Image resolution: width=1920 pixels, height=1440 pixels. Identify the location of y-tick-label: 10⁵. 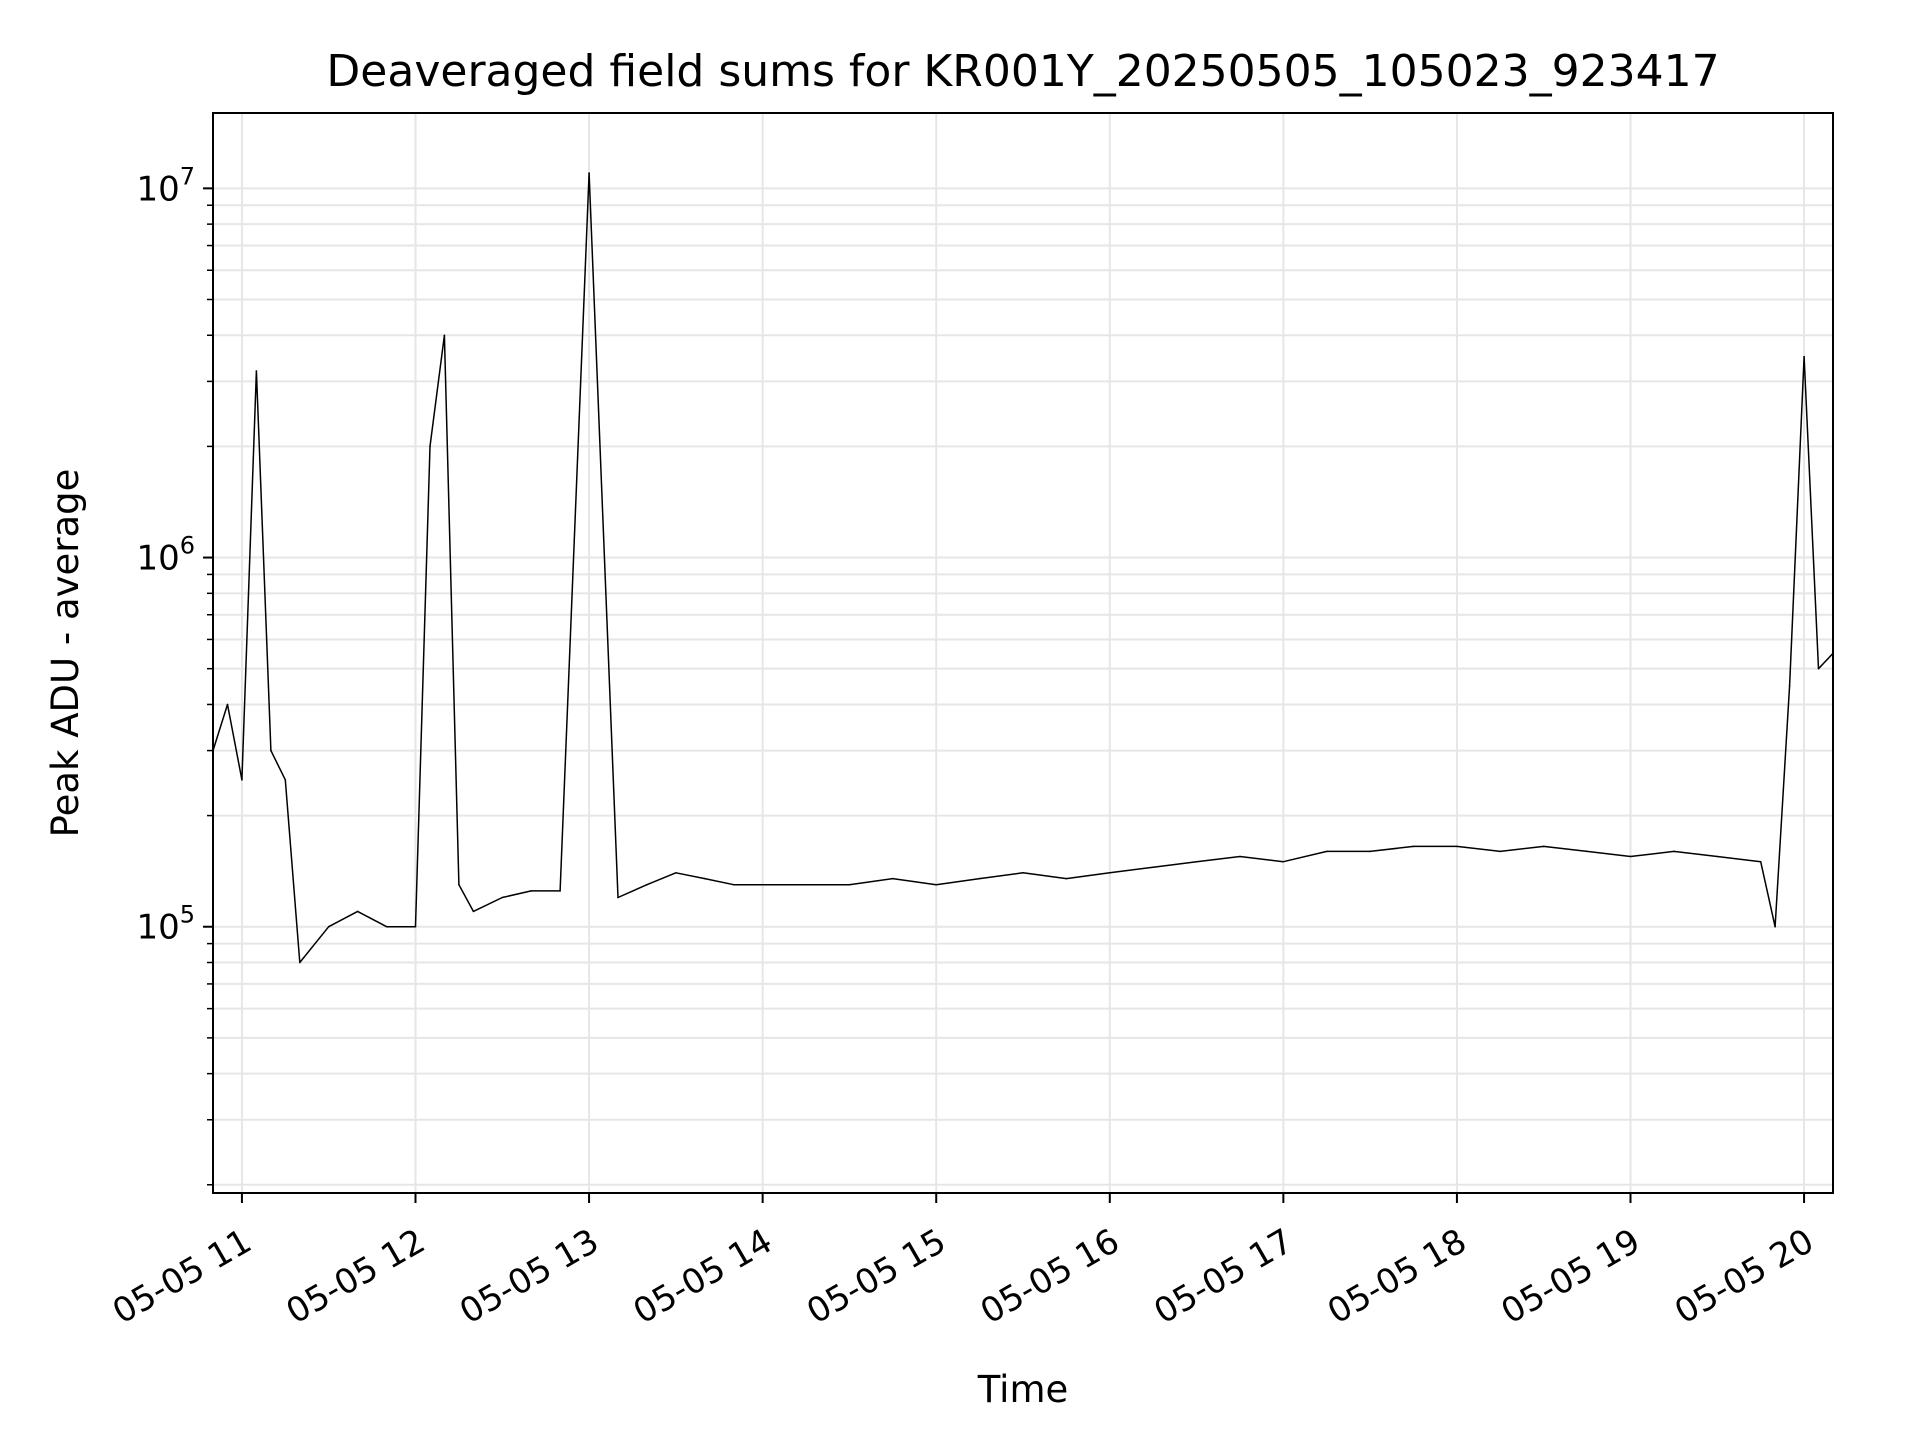
(165, 924).